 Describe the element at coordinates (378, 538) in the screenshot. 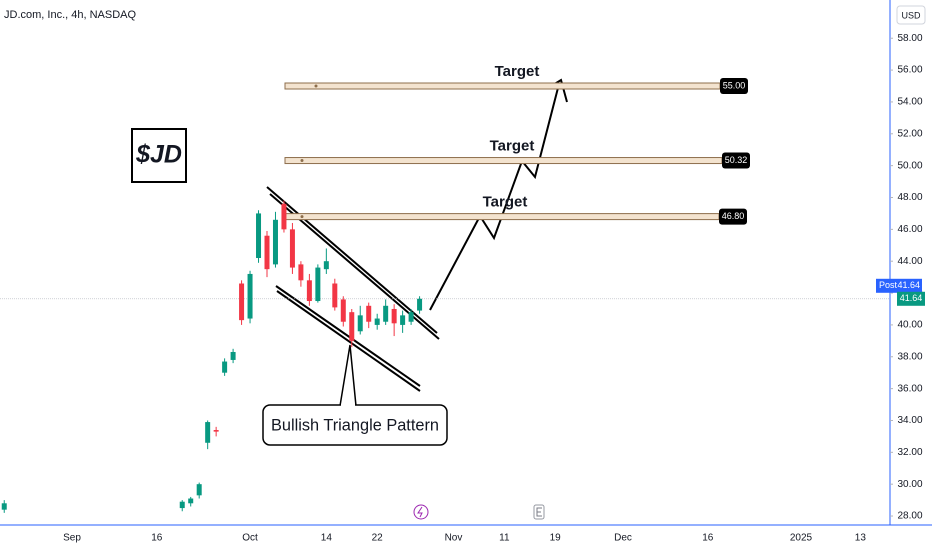

I see `x-tick-label: 22` at that location.